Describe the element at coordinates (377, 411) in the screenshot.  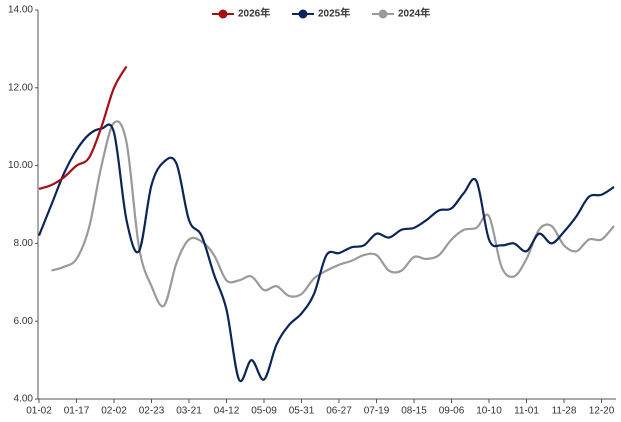
I see `x-tick-label: 07-19` at that location.